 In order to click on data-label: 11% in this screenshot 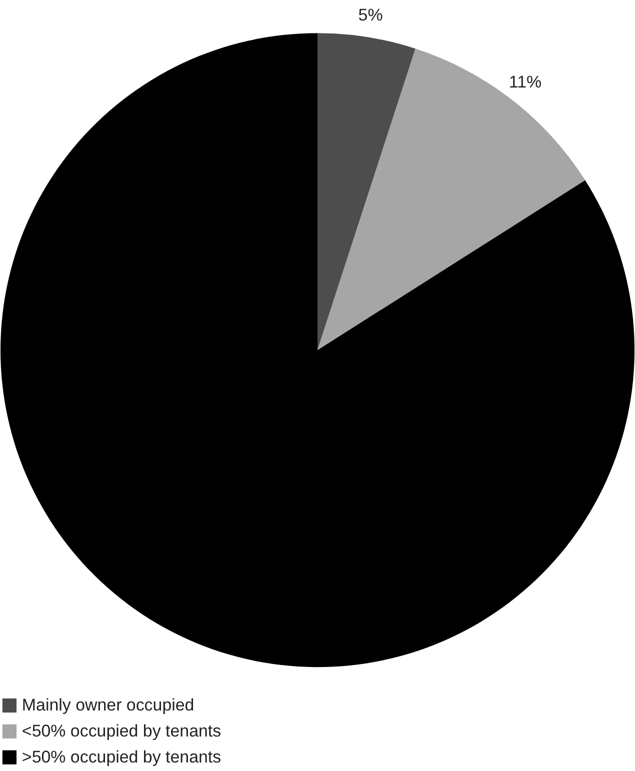, I will do `click(525, 82)`.